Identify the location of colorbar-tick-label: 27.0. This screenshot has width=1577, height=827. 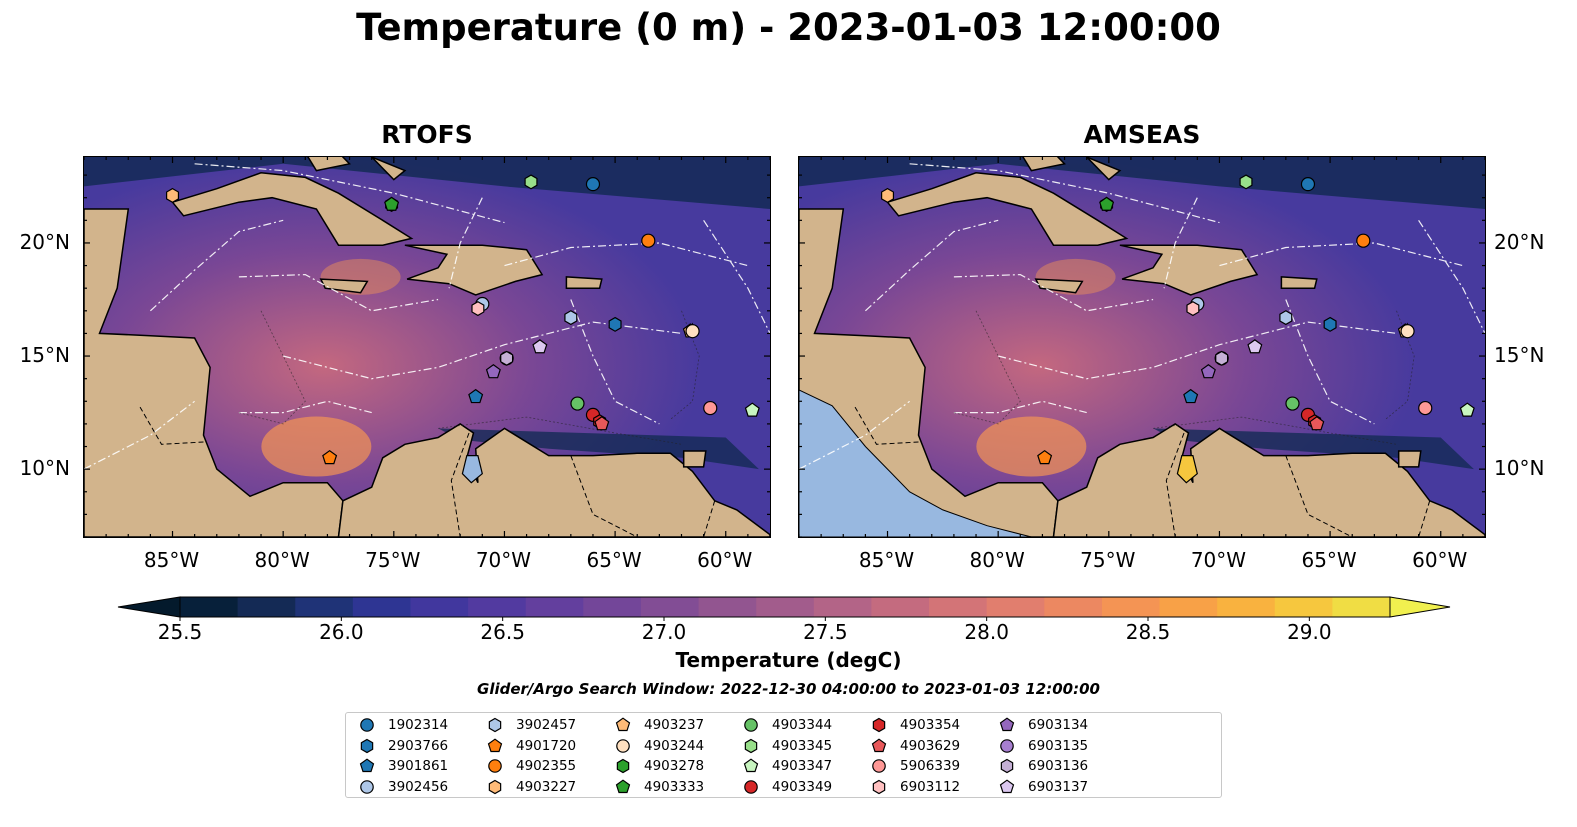
(664, 632).